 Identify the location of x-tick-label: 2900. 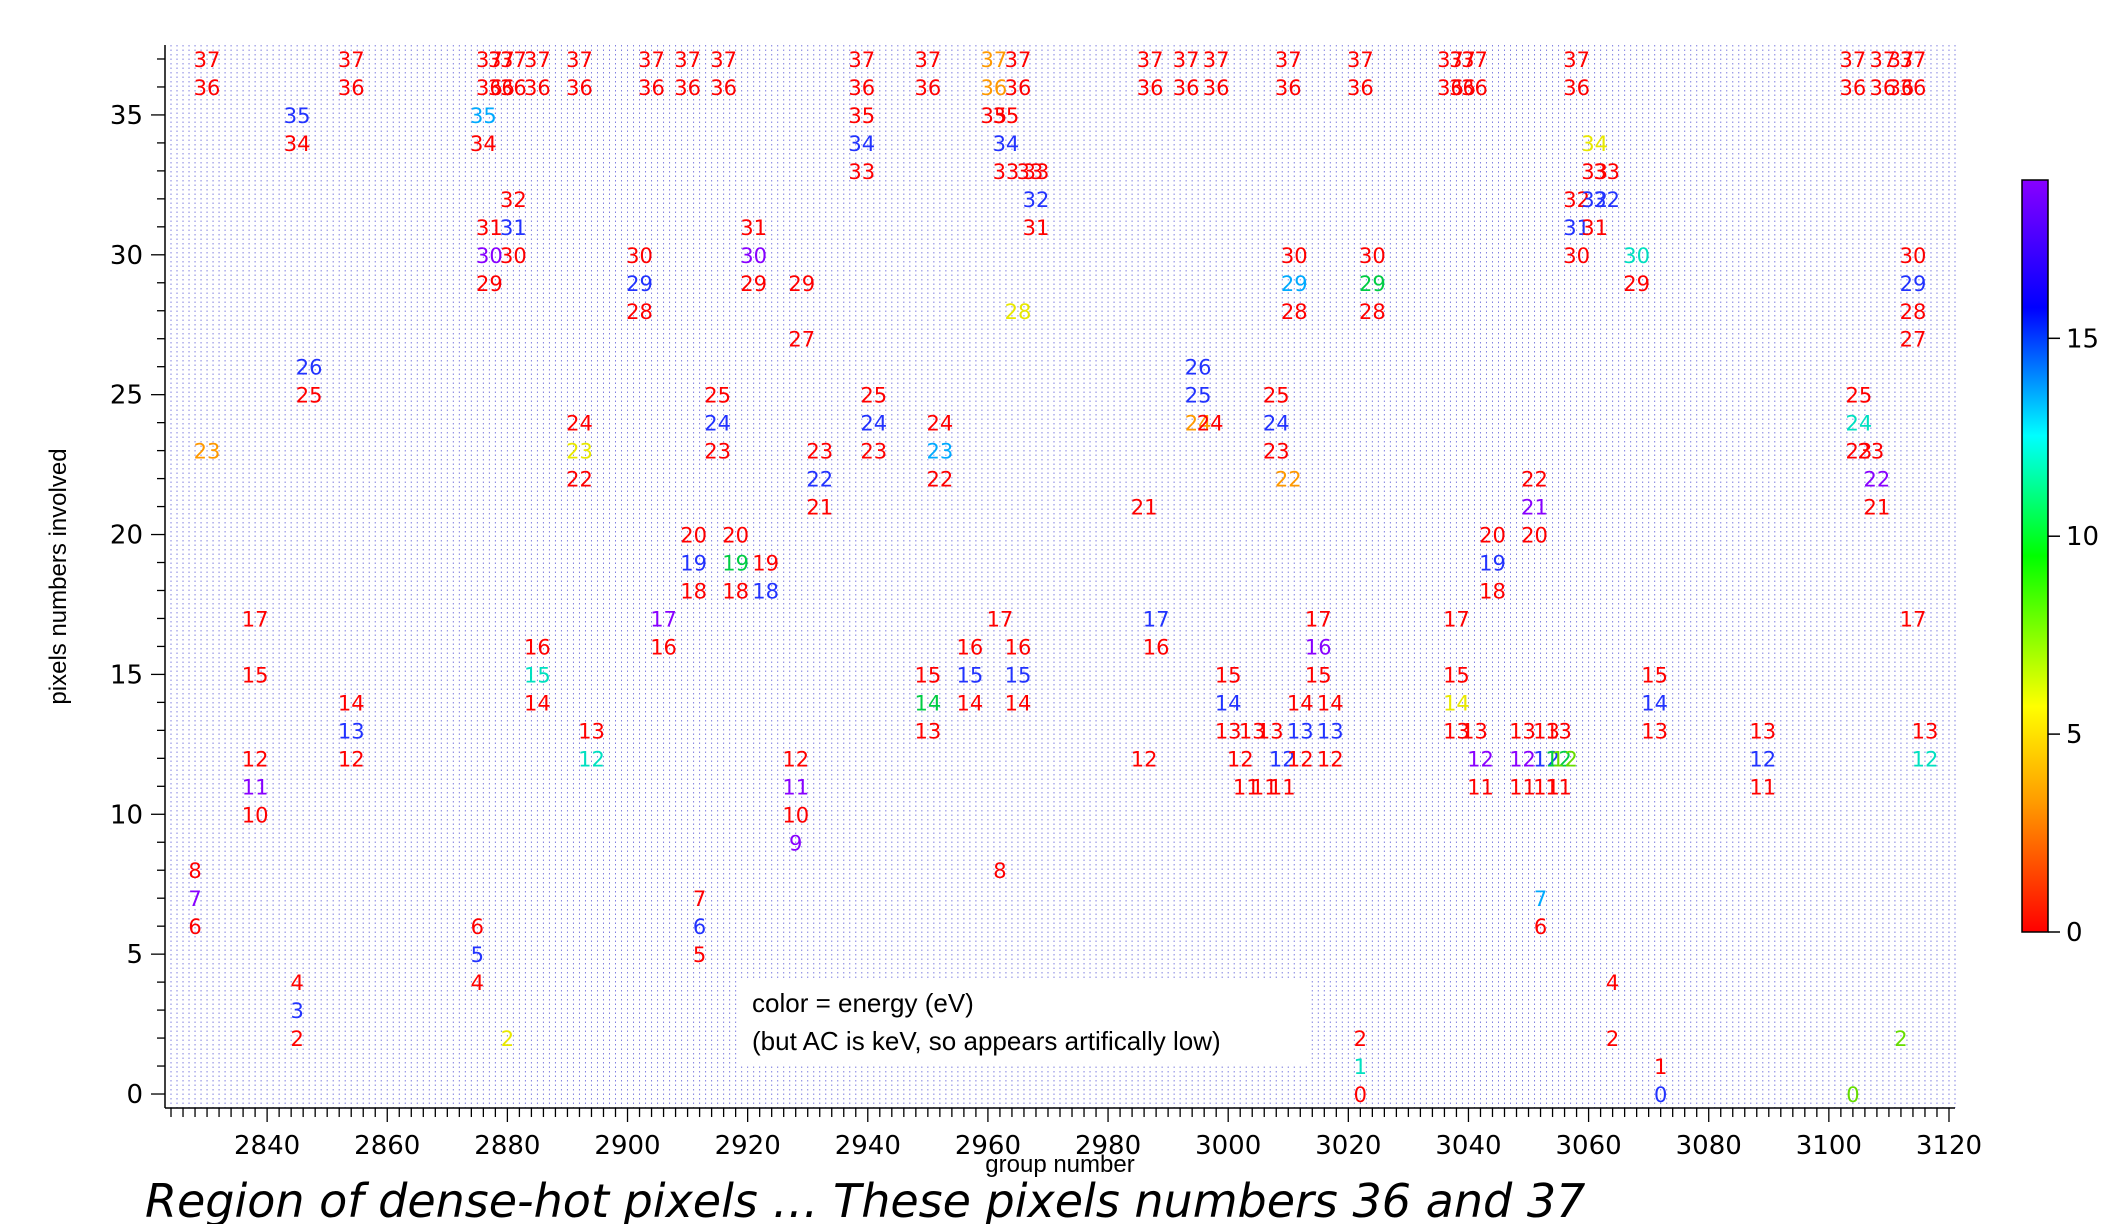
(627, 1146).